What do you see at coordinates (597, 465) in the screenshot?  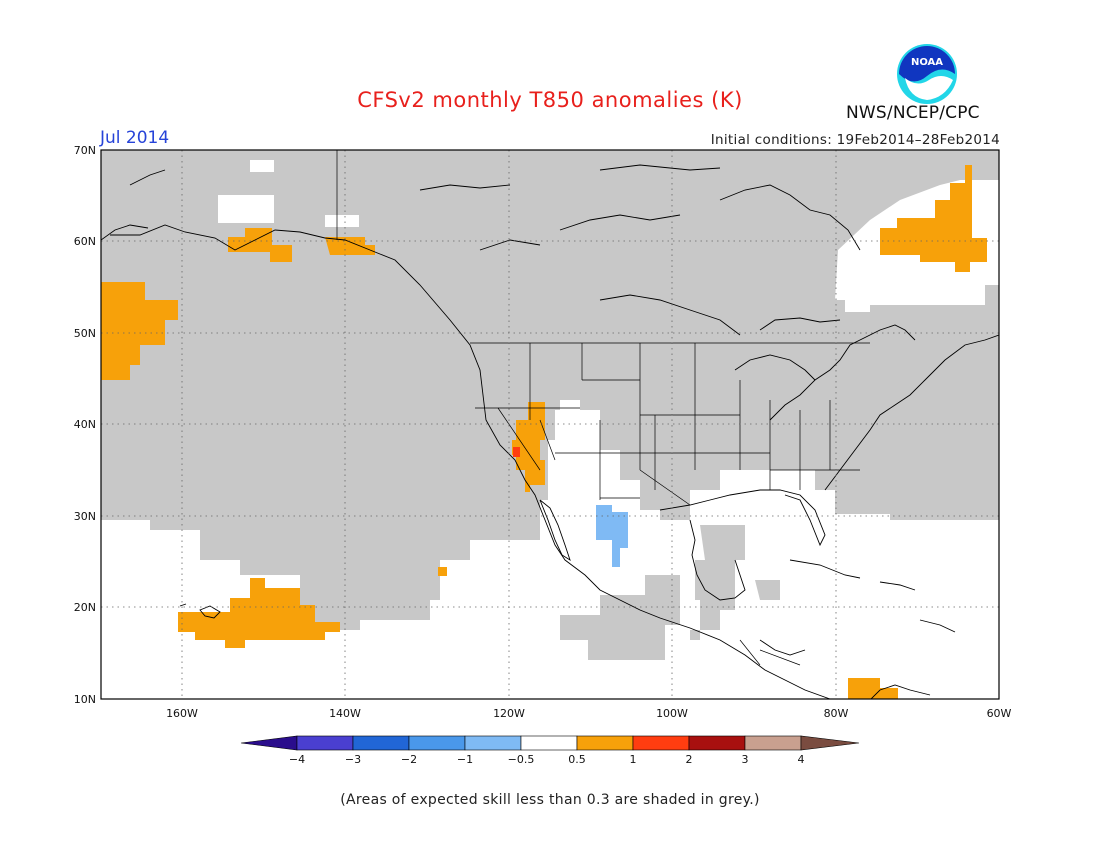 I see `southwest-clear-area` at bounding box center [597, 465].